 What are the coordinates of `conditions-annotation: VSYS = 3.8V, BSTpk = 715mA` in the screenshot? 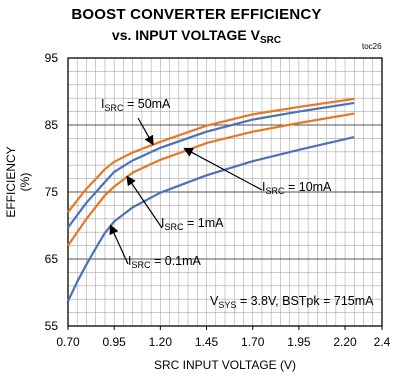 It's located at (292, 302).